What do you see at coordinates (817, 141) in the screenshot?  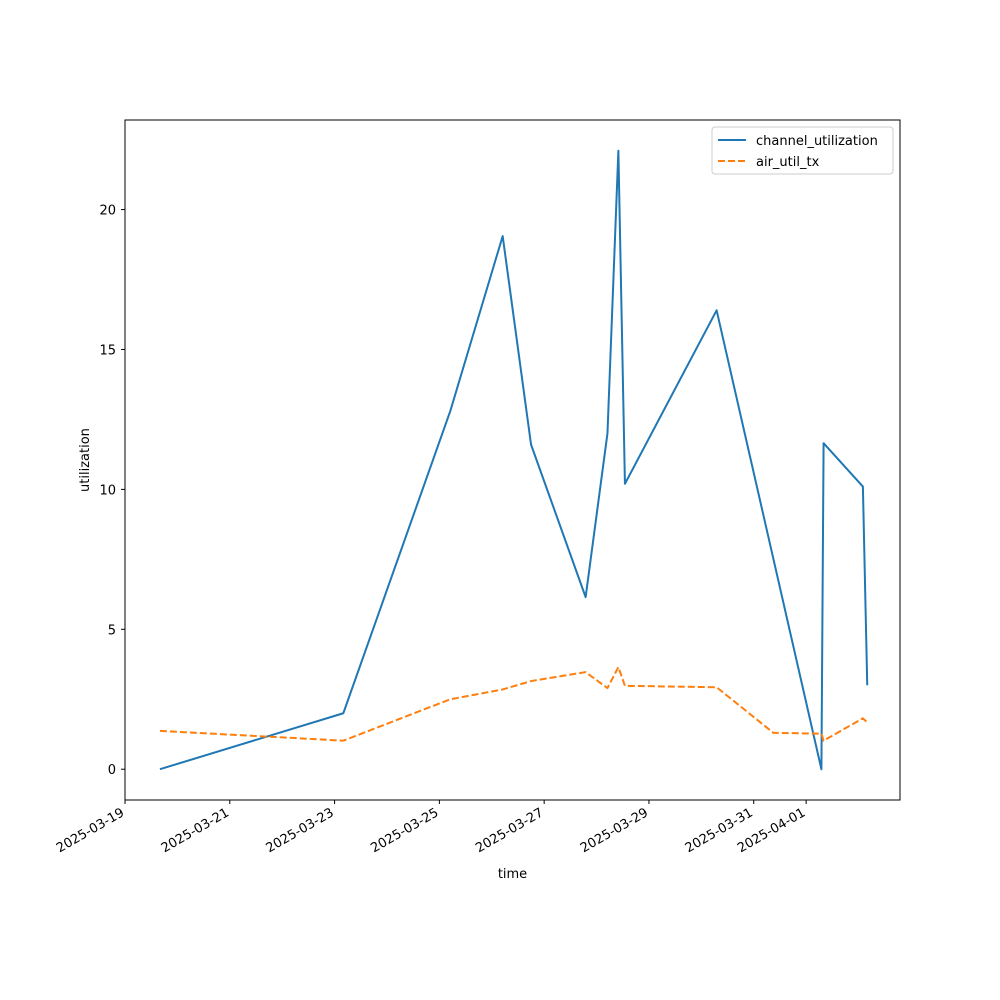 I see `legend-label: channel_utilization` at bounding box center [817, 141].